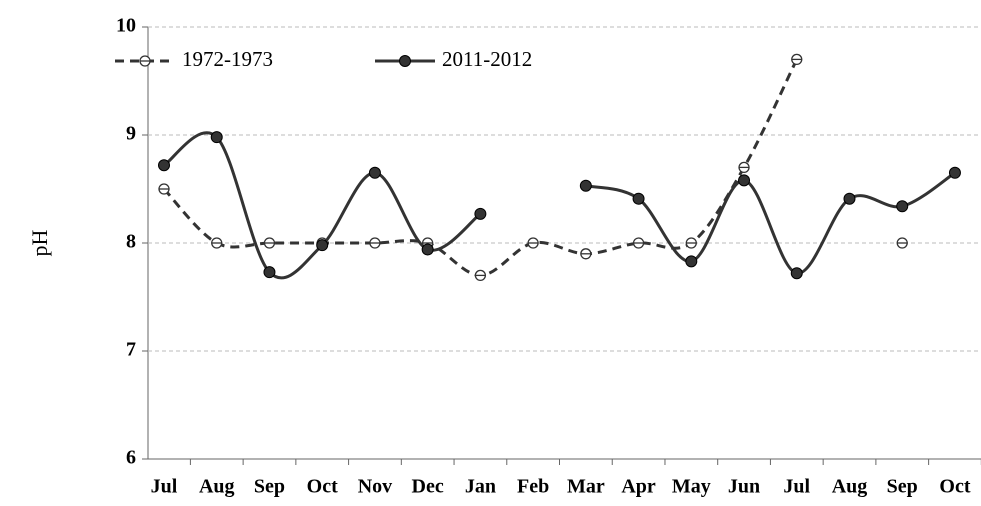 Image resolution: width=981 pixels, height=506 pixels. Describe the element at coordinates (744, 487) in the screenshot. I see `x-tick-label: Jun` at that location.